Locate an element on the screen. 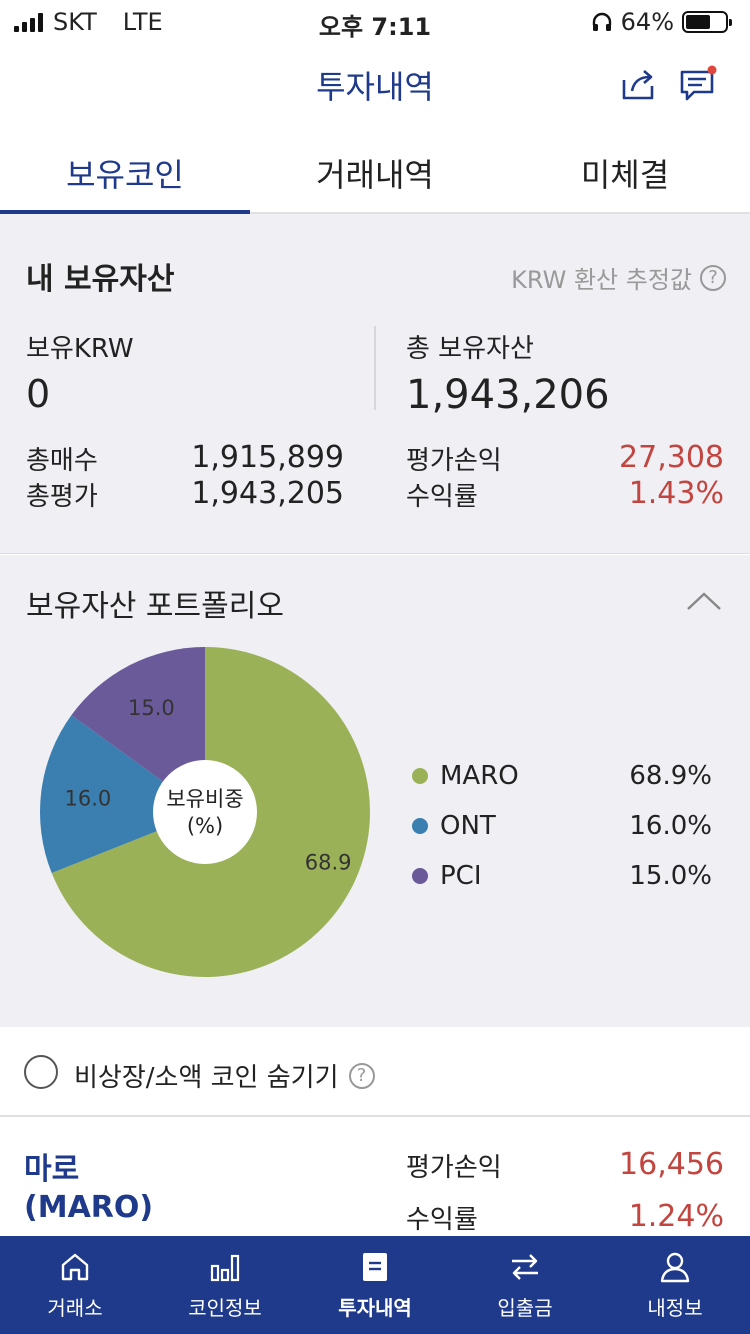 This screenshot has height=1334, width=750. bottom-nav: 거래소 코인정보 투자내역 입출금 내정보 is located at coordinates (375, 1285).